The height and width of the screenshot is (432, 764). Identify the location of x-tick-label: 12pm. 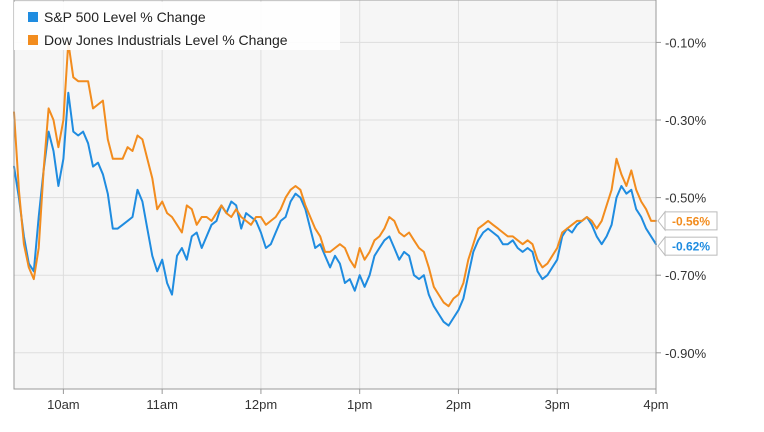
(261, 404).